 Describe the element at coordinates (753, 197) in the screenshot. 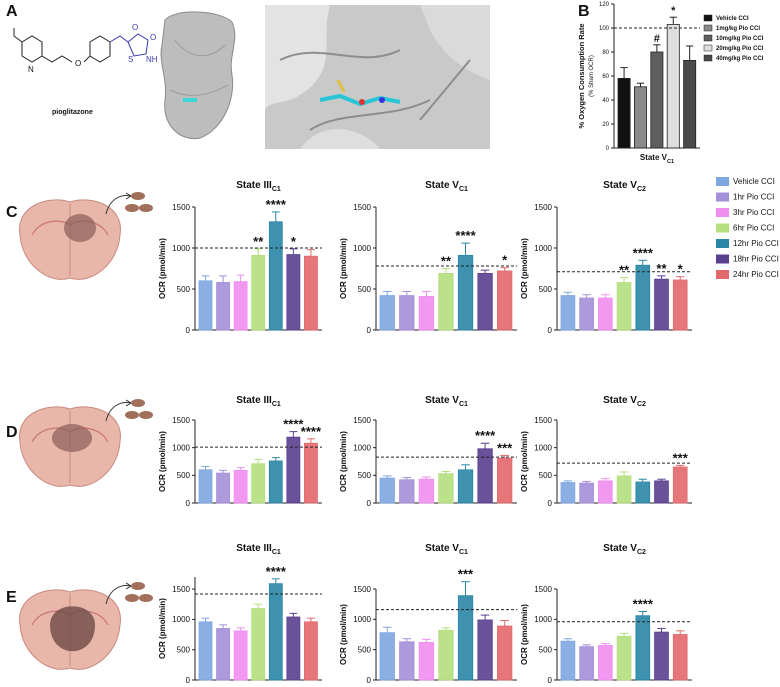

I see `legend-label: 1hr Pio CCI` at that location.